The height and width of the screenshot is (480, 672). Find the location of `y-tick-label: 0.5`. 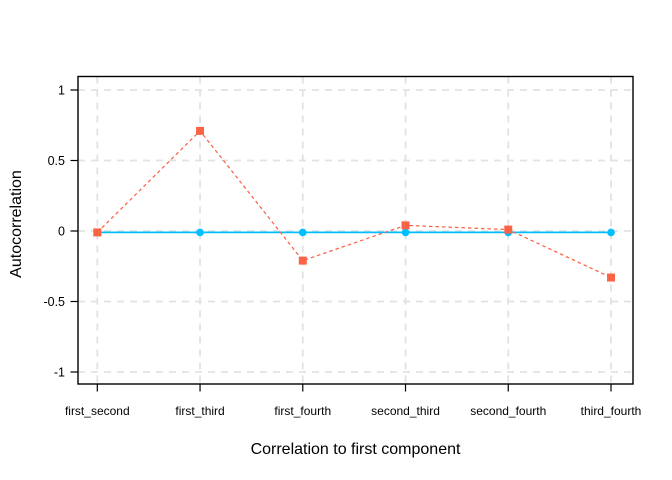

y-tick-label: 0.5 is located at coordinates (56, 161).